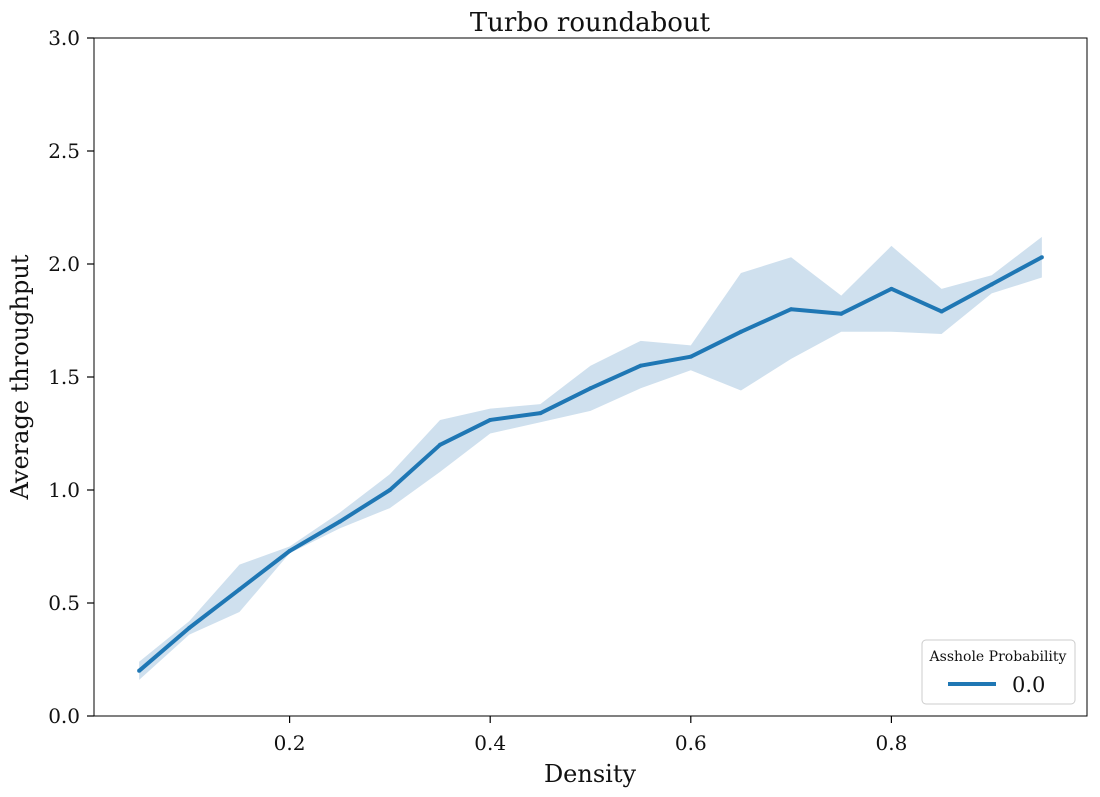 The image size is (1100, 797). What do you see at coordinates (64, 490) in the screenshot?
I see `y-tick-label: 1.0` at bounding box center [64, 490].